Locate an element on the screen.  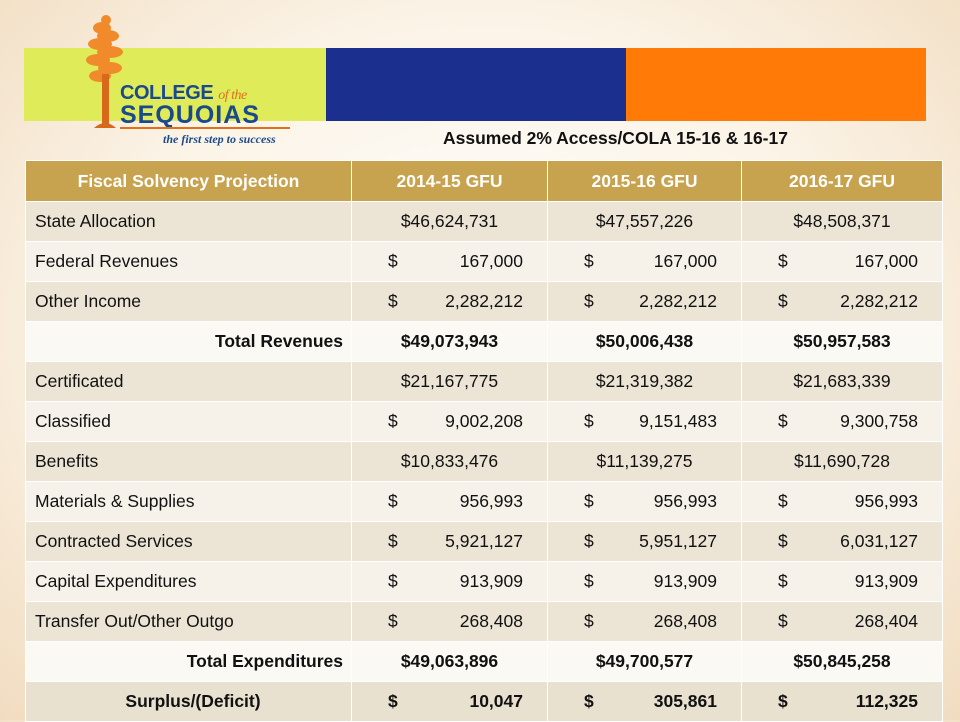
table-row: Classified $9,002,208 $9,151,483 $9,300,758 is located at coordinates (484, 421).